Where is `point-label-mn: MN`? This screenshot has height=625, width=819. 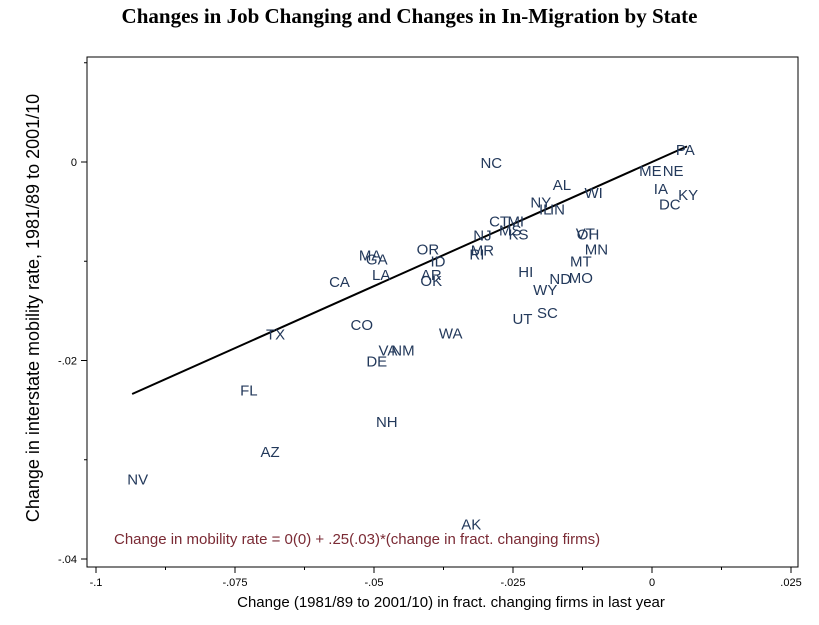 point-label-mn: MN is located at coordinates (596, 249).